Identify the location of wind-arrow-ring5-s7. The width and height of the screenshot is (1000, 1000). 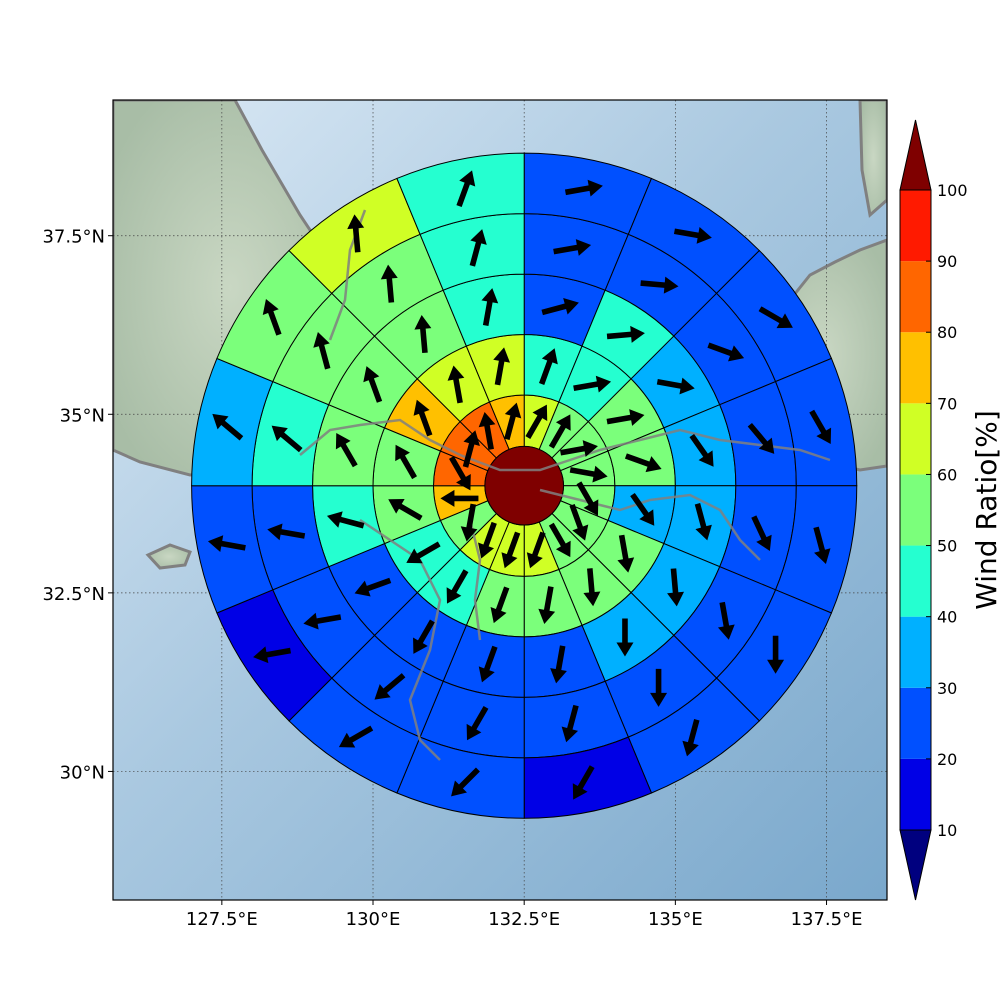
(583, 782).